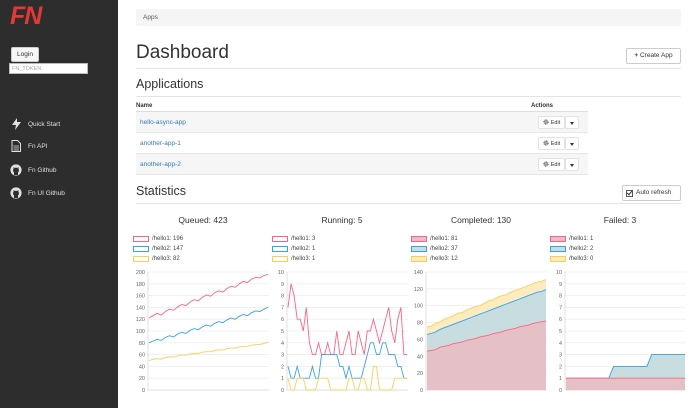 The height and width of the screenshot is (408, 700). Describe the element at coordinates (282, 332) in the screenshot. I see `y-tick-label: 5` at that location.